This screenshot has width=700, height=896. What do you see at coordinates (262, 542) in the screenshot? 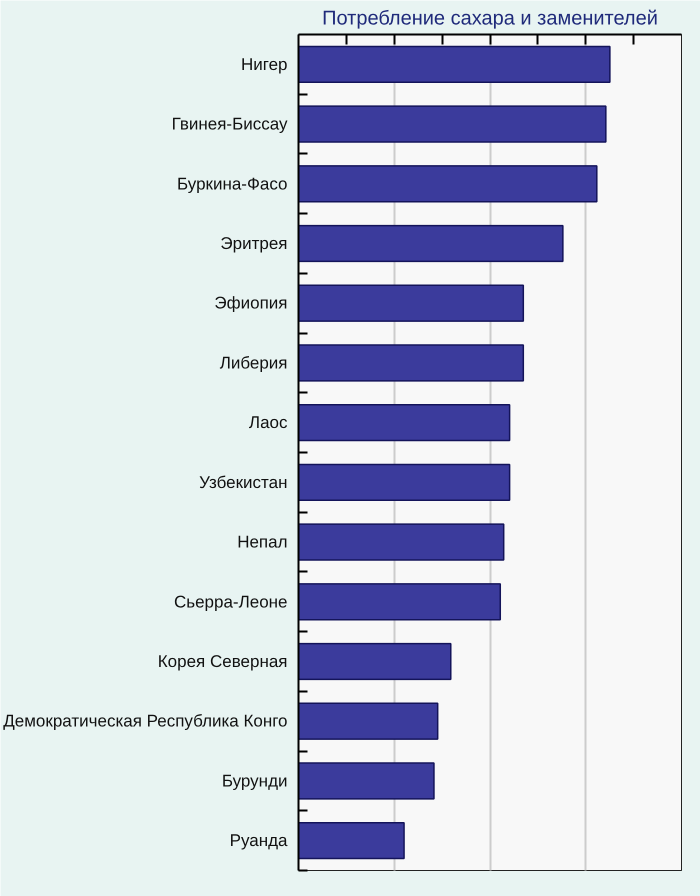
I see `y-tick-label: Непал` at bounding box center [262, 542].